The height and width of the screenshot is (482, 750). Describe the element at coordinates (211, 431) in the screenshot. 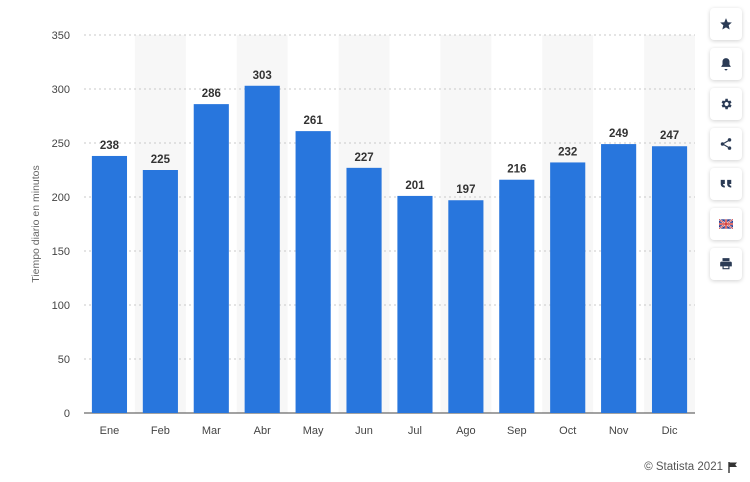

I see `x-tick-label: Mar` at that location.